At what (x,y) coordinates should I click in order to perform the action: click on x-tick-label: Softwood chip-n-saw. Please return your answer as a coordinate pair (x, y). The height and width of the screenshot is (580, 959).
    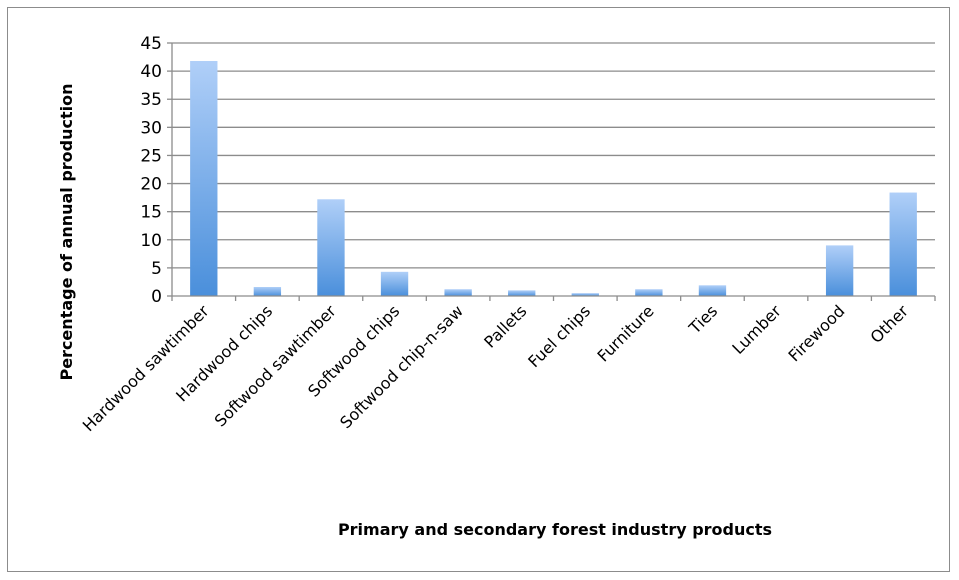
    Looking at the image, I should click on (401, 366).